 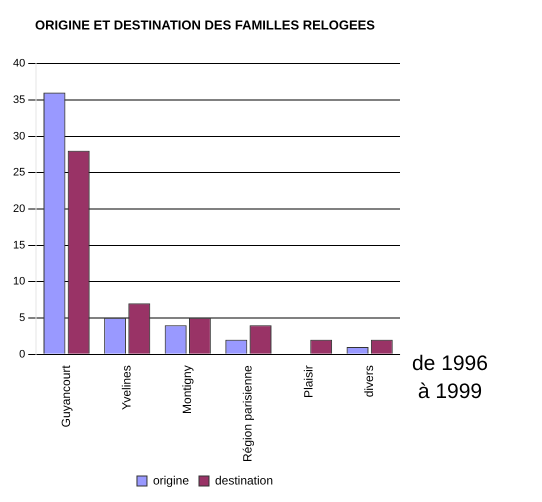 What do you see at coordinates (308, 381) in the screenshot?
I see `x-tick-label: Plaisir` at bounding box center [308, 381].